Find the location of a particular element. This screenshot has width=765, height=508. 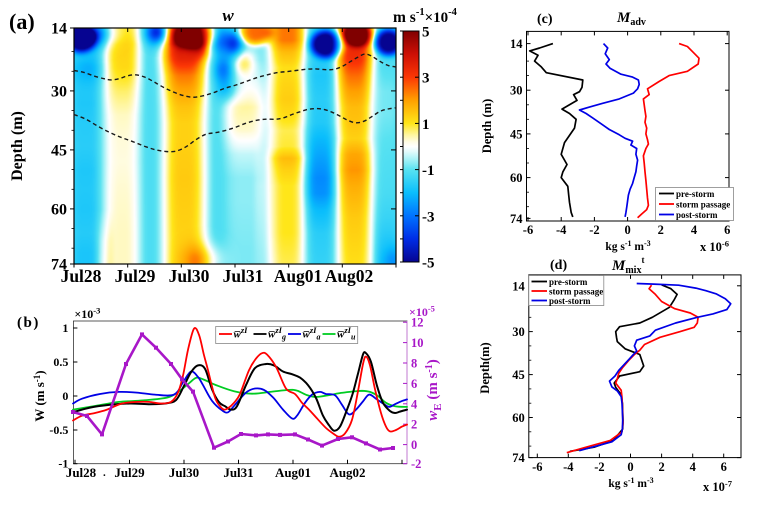

svg-text: 0.5 is located at coordinates (60, 362).